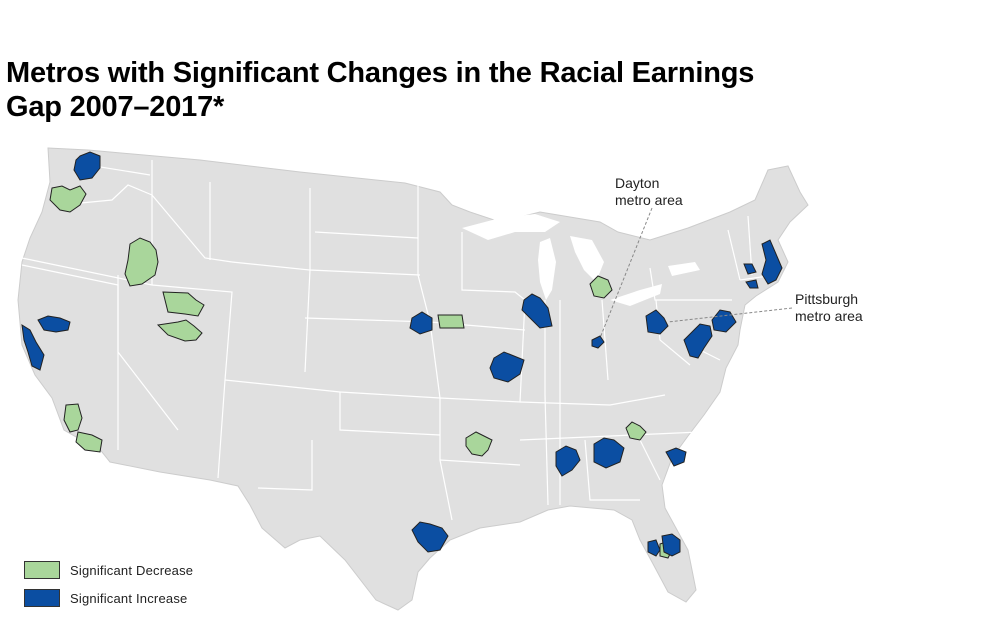 The image size is (991, 642). Describe the element at coordinates (829, 316) in the screenshot. I see `pittsburgh-callout-line-2: metro area` at that location.